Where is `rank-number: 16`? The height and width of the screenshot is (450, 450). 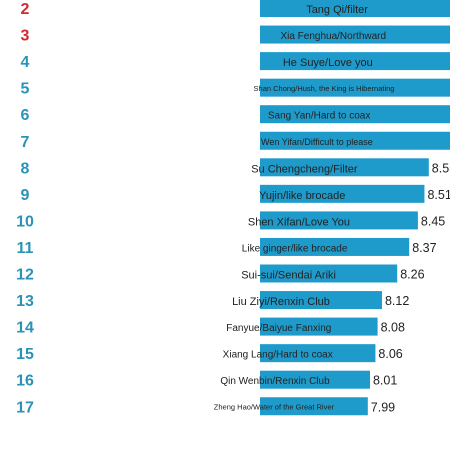 rank-number: 16 is located at coordinates (25, 381).